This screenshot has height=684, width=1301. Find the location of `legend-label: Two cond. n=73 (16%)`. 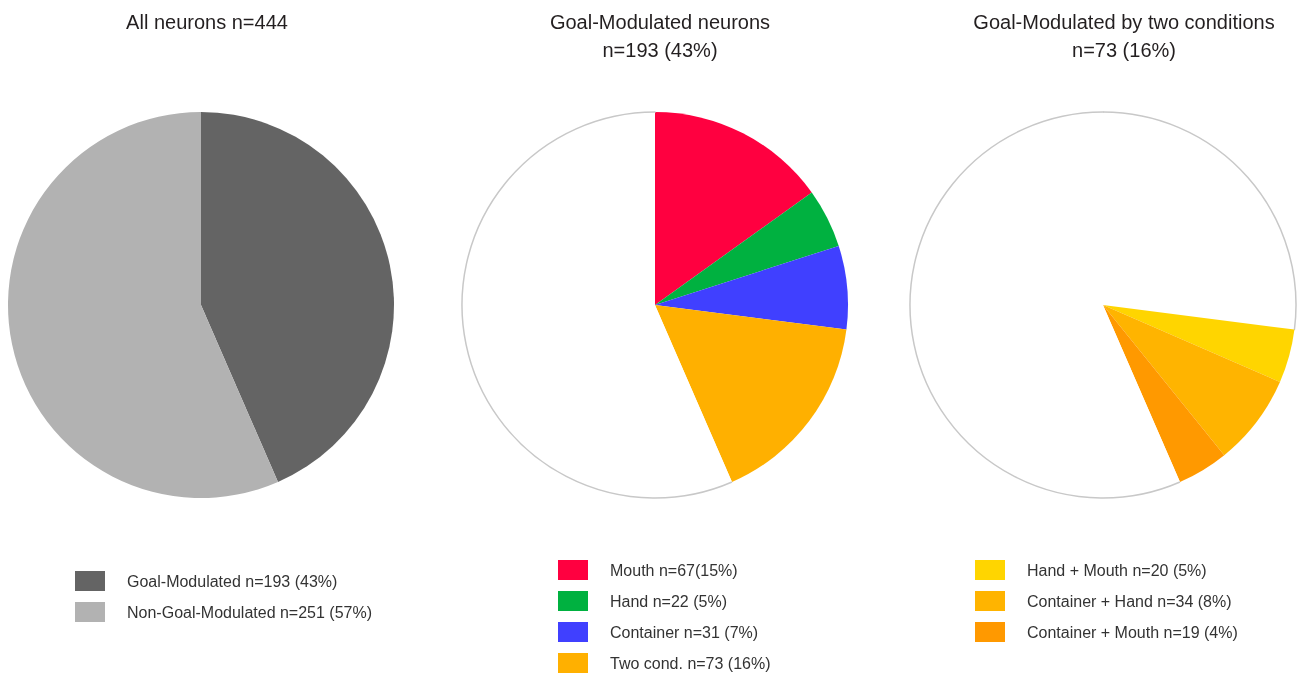

legend-label: Two cond. n=73 (16%) is located at coordinates (690, 663).